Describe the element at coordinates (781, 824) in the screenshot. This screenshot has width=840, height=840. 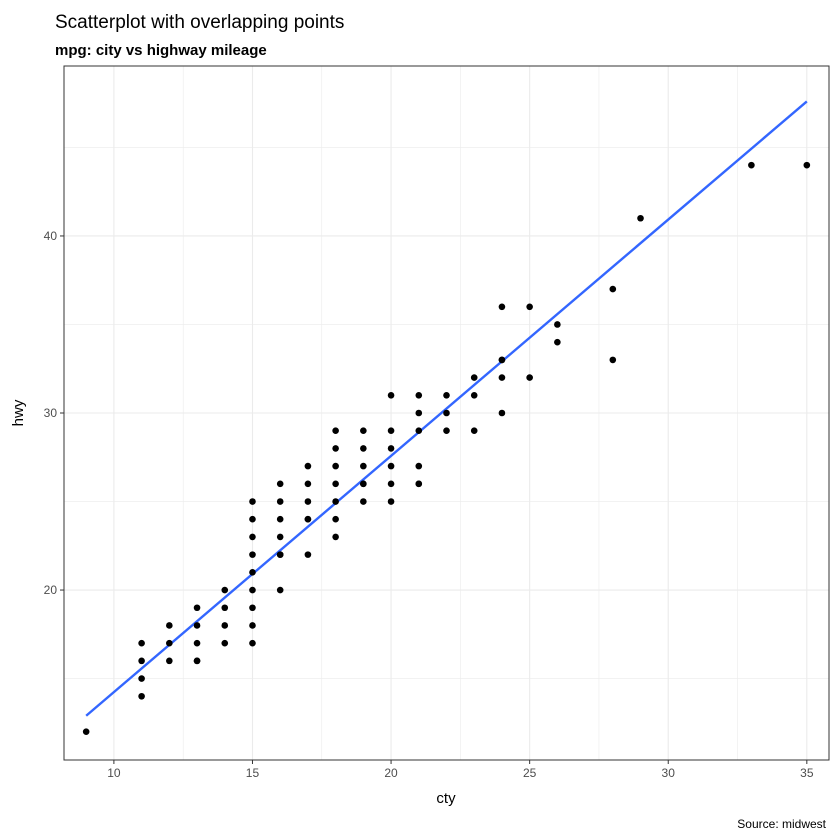
I see `chart-caption: Source: midwest` at that location.